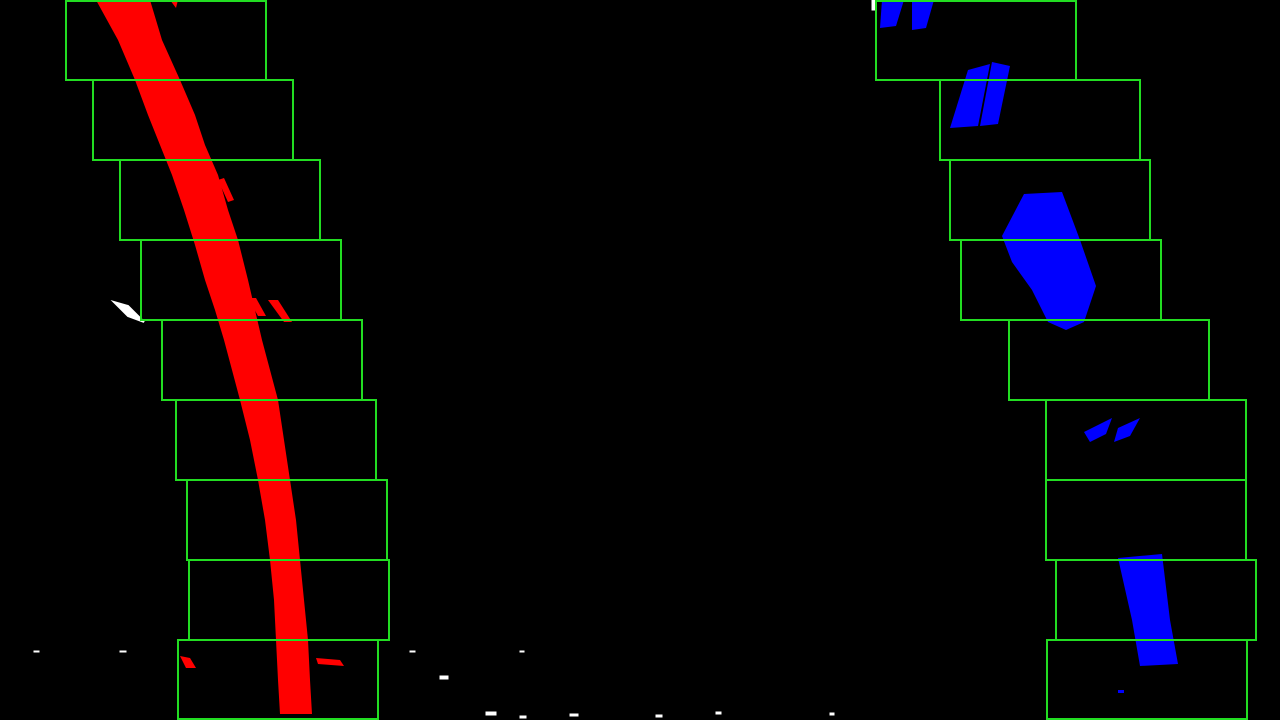 This screenshot has height=720, width=1280. Describe the element at coordinates (127, 311) in the screenshot. I see `noise-streak` at that location.